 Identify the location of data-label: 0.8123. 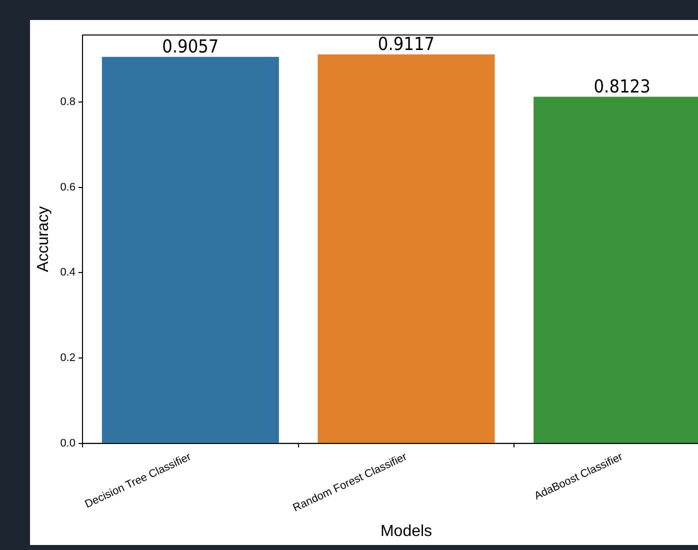
(622, 87).